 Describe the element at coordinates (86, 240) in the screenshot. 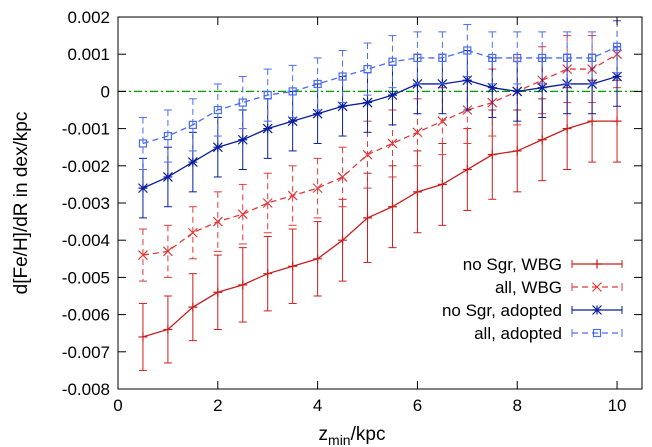

I see `y-tick-label: -0.004` at that location.